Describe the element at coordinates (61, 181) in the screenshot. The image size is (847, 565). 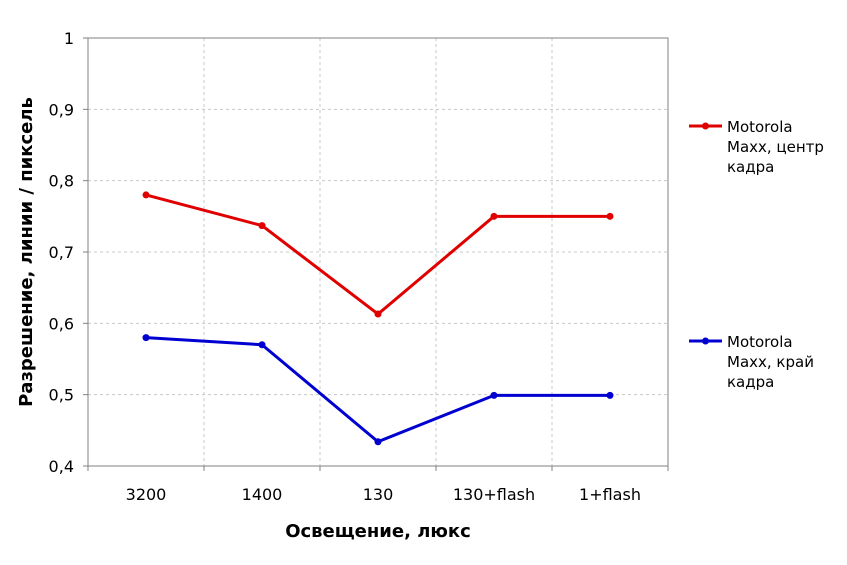
I see `y-tick-label: 0,8` at that location.